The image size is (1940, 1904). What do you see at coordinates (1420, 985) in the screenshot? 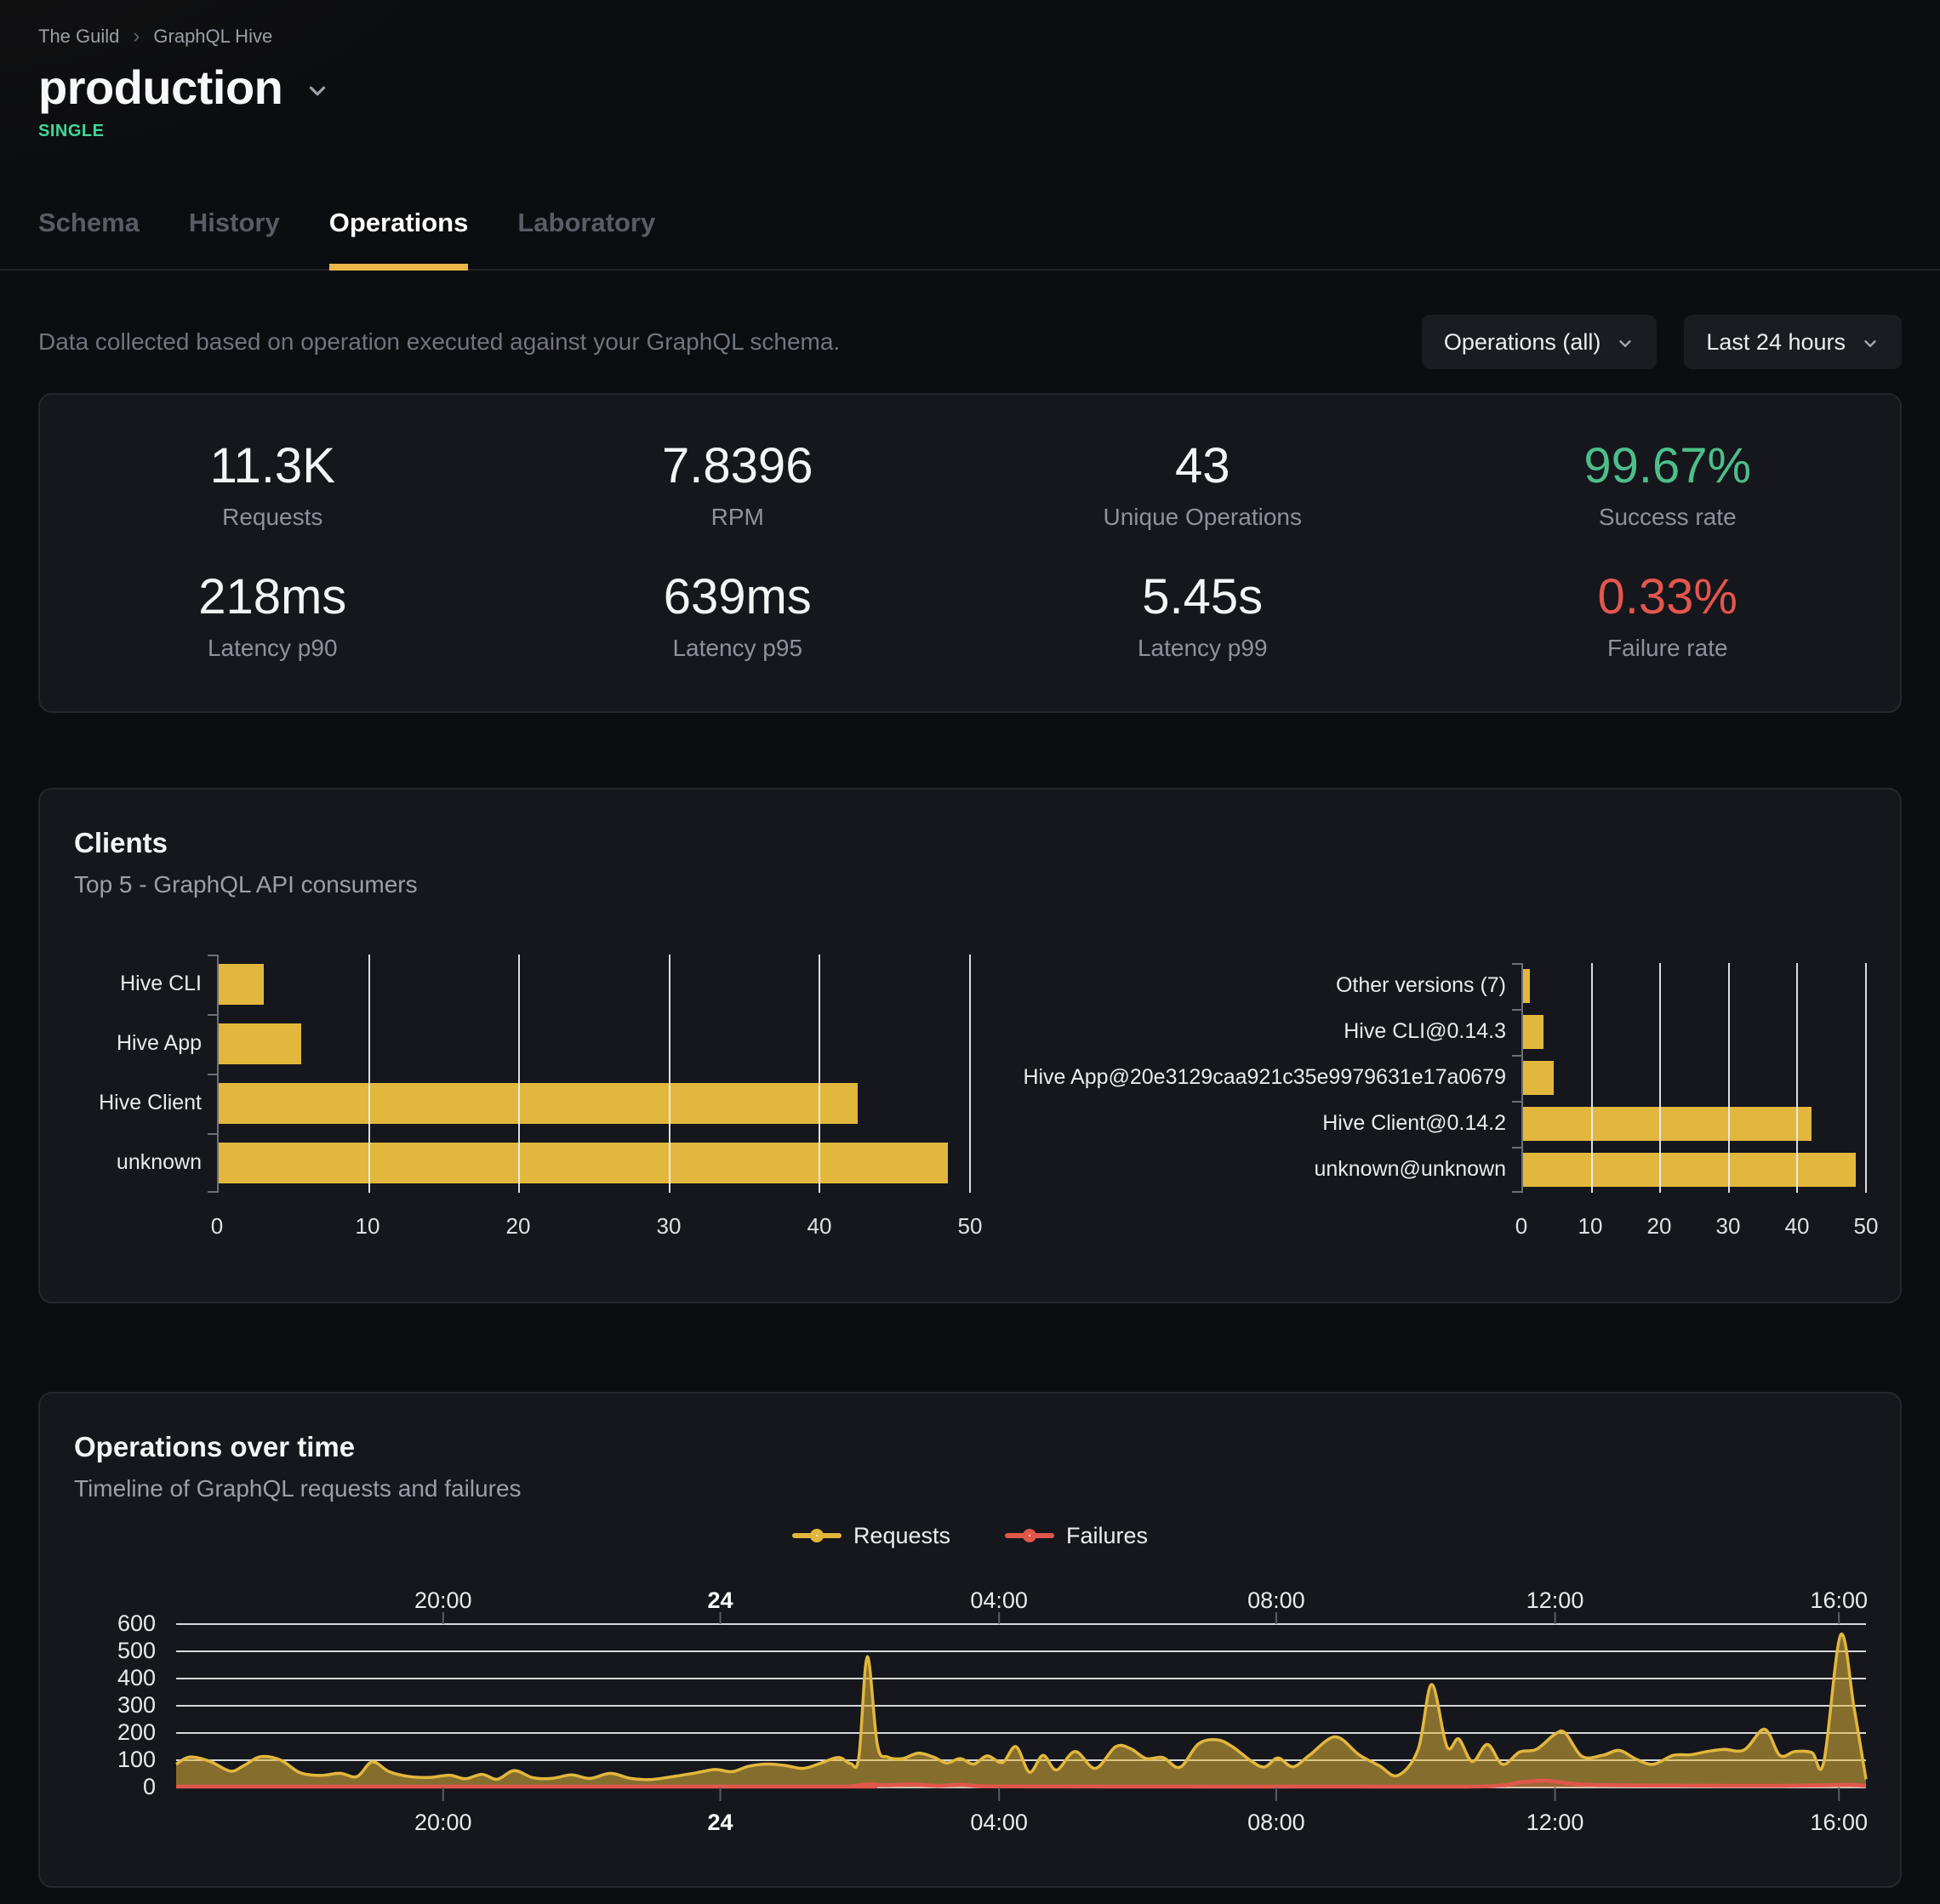
I see `bar-category-label: Other versions (7)` at bounding box center [1420, 985].